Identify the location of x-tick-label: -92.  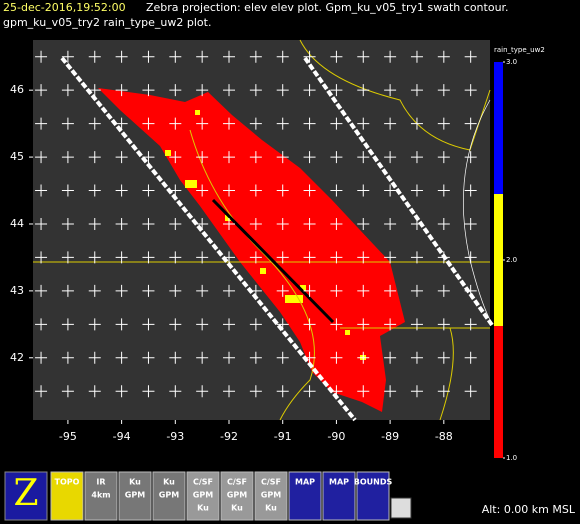
(229, 436).